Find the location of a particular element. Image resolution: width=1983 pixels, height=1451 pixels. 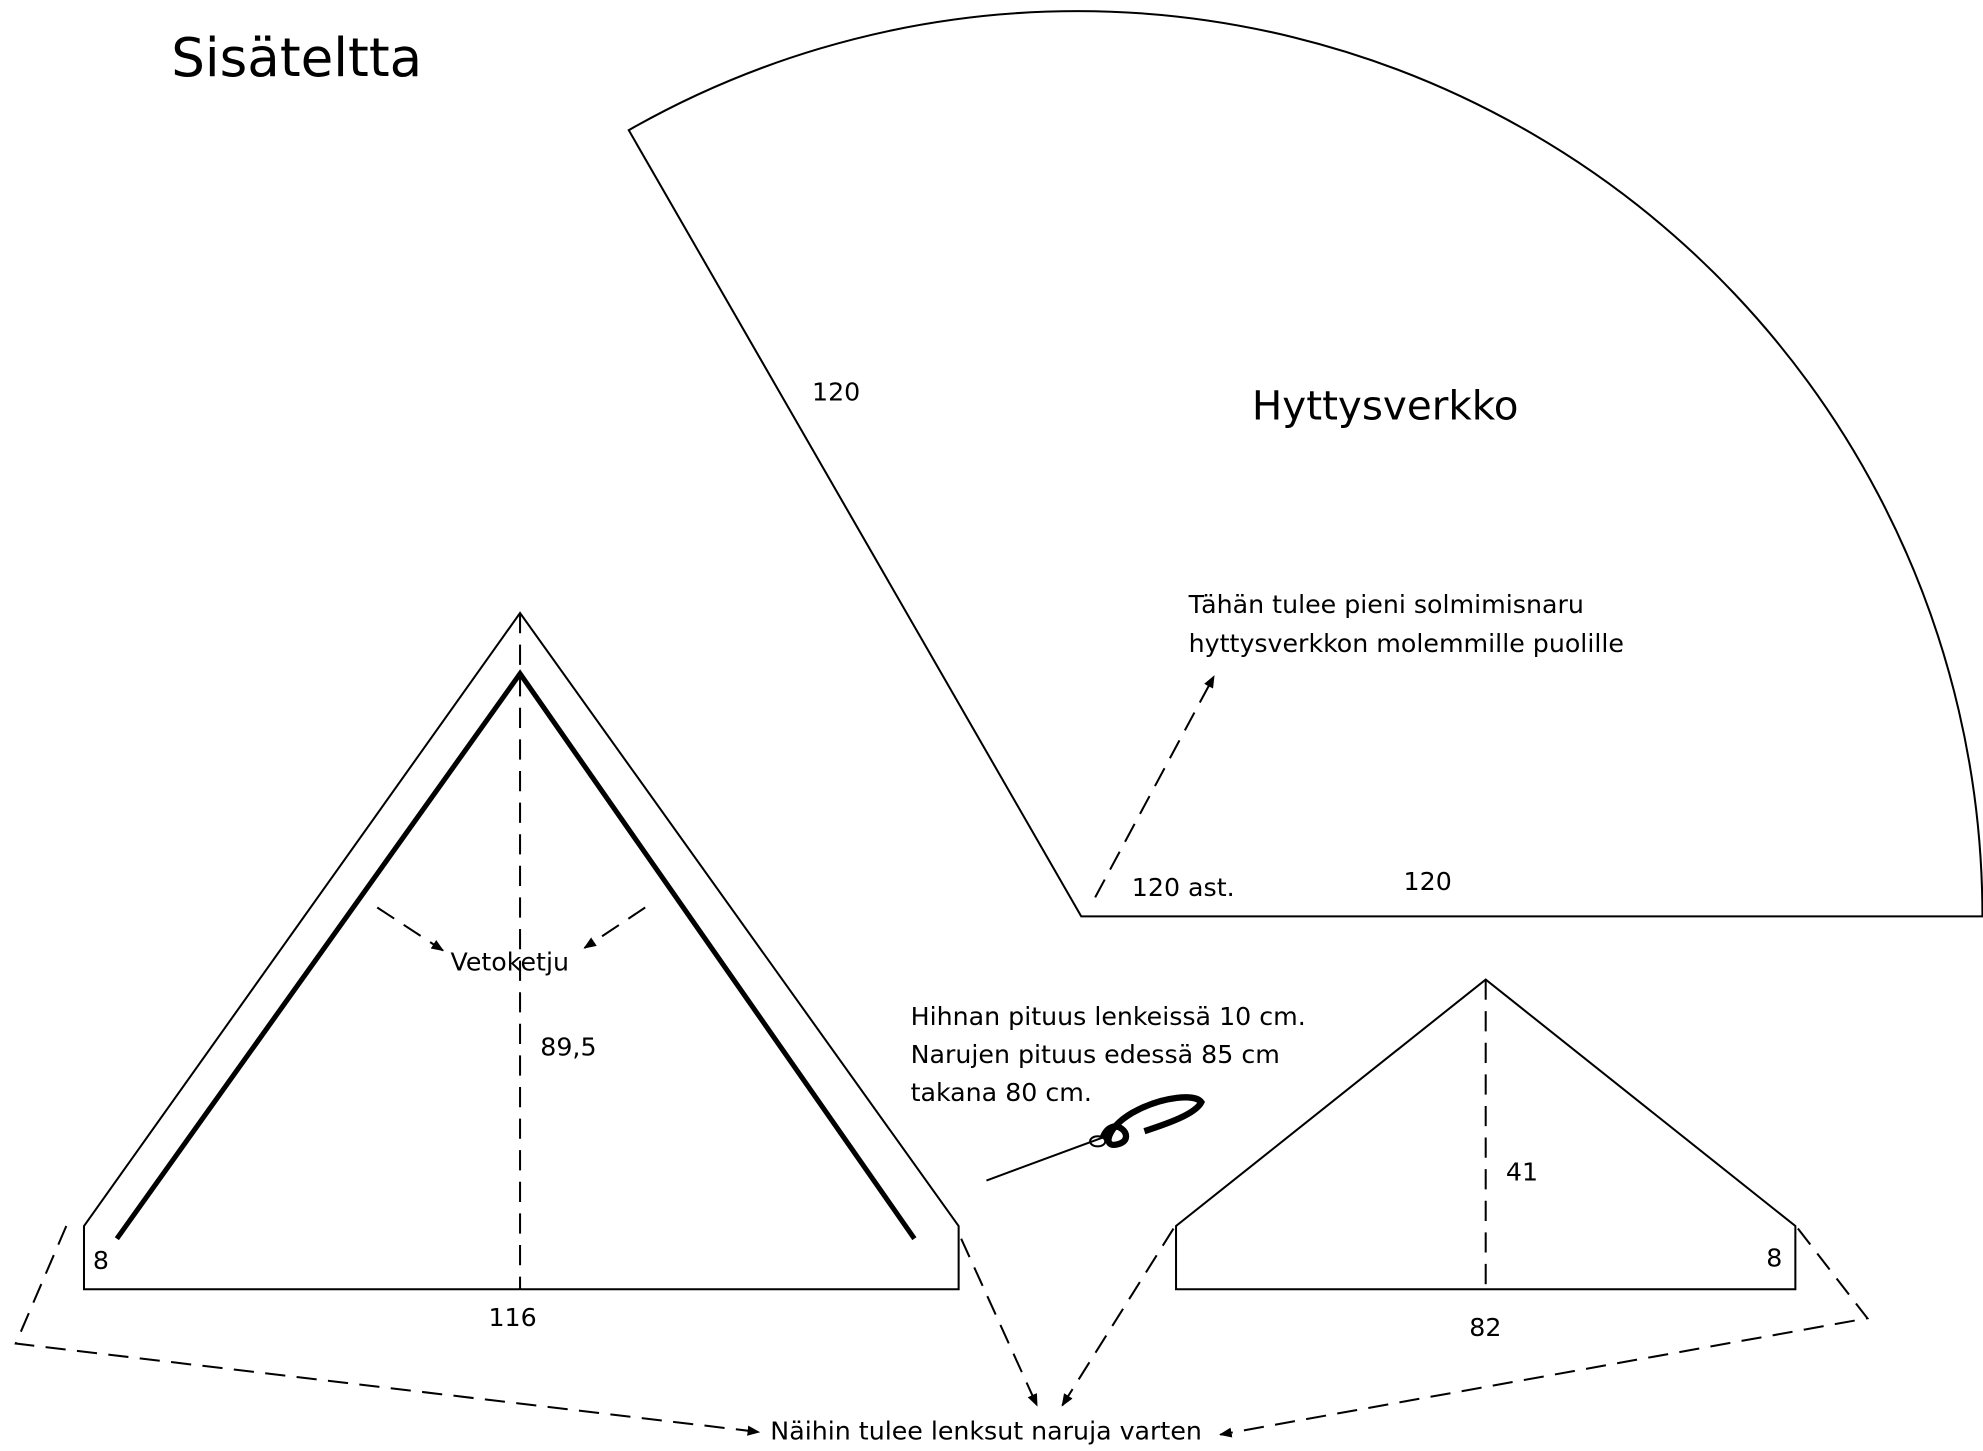

loops-note: Näihin tulee lenksut naruja varten is located at coordinates (986, 1431).